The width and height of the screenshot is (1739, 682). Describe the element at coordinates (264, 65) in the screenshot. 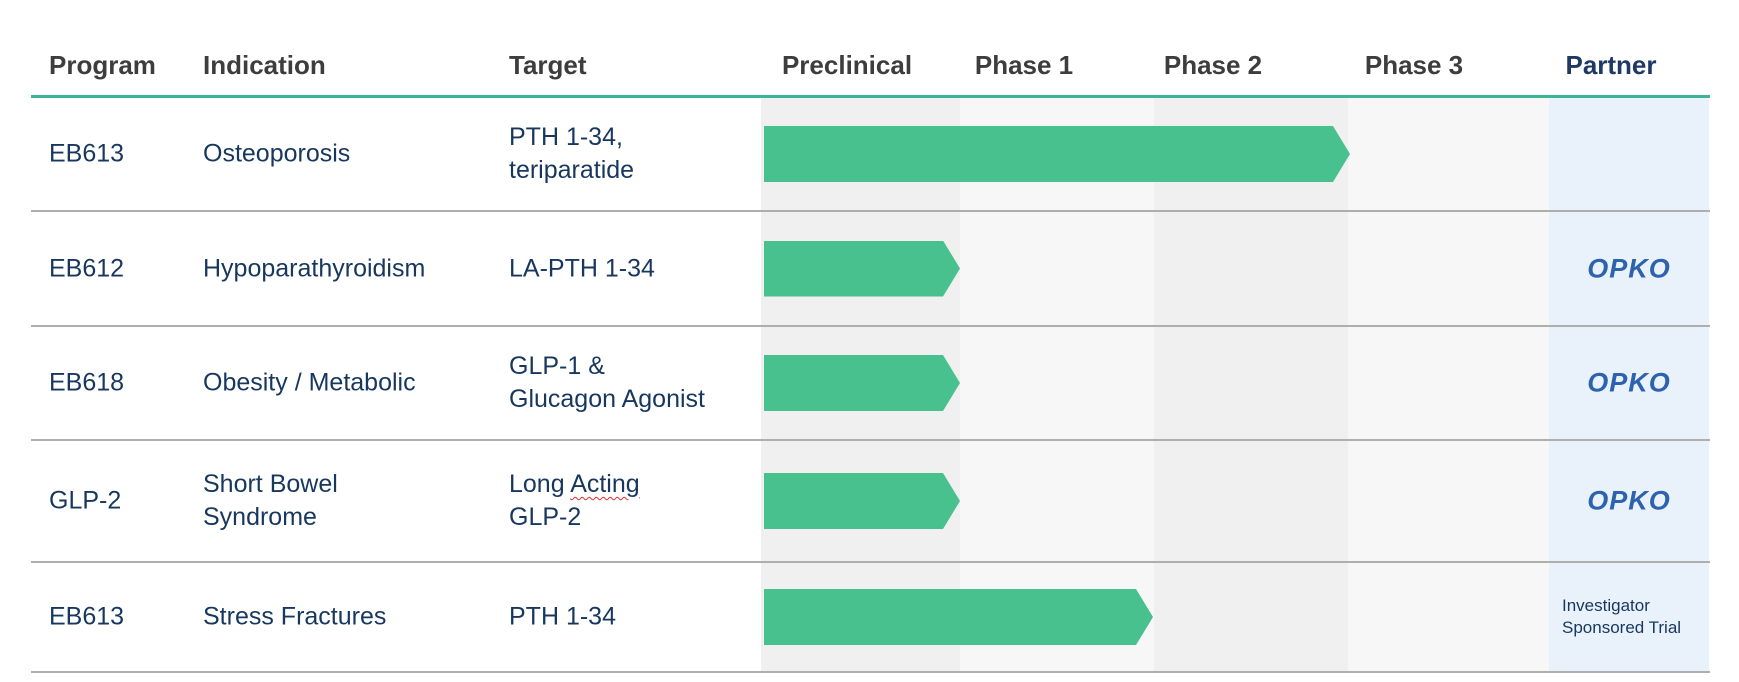

I see `column-header-indication: Indication` at that location.